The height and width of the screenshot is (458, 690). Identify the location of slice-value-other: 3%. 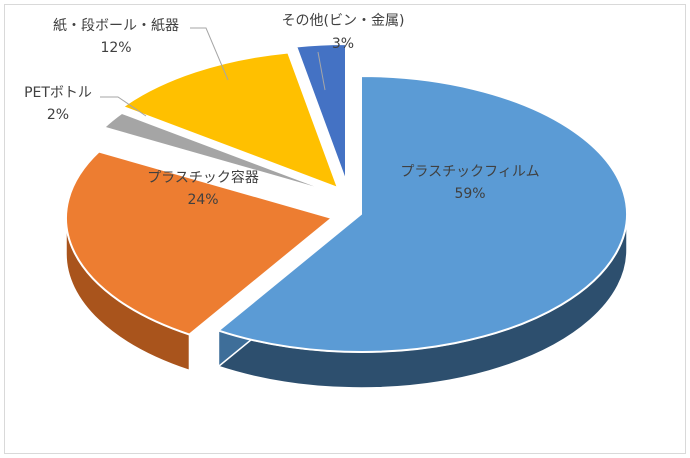
(343, 44).